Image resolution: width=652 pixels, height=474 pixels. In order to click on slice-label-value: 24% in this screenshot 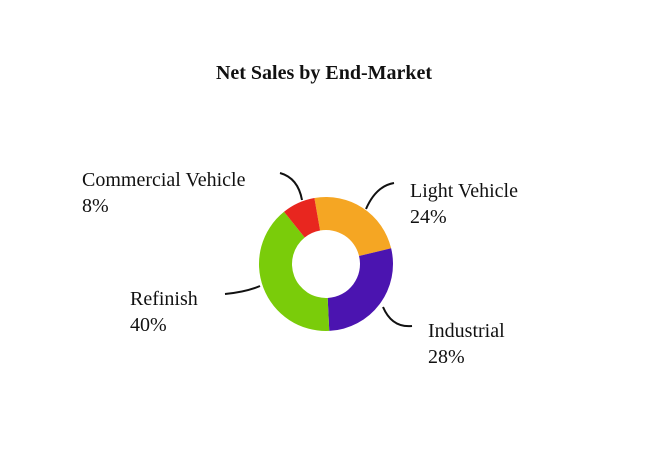, I will do `click(428, 217)`.